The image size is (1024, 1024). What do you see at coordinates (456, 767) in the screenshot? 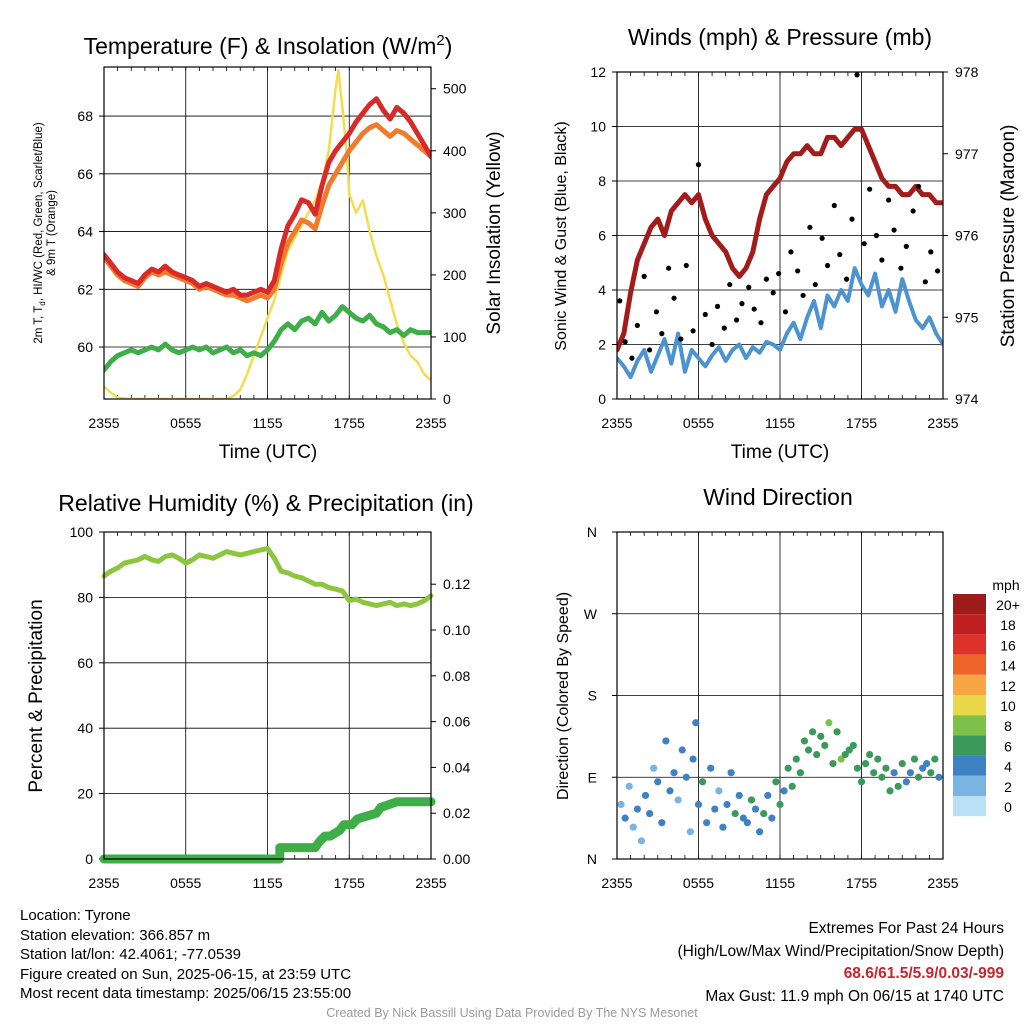
I see `y2-tick-label: 0.04` at bounding box center [456, 767].